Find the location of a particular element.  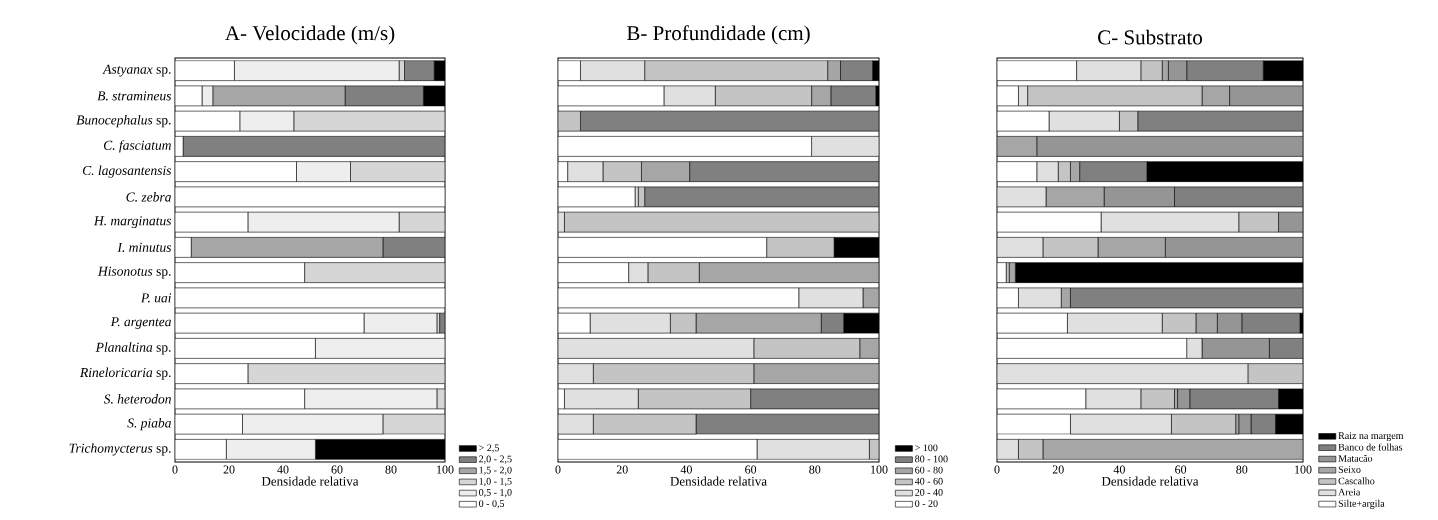

y-tick-label: S. piaba is located at coordinates (149, 424).